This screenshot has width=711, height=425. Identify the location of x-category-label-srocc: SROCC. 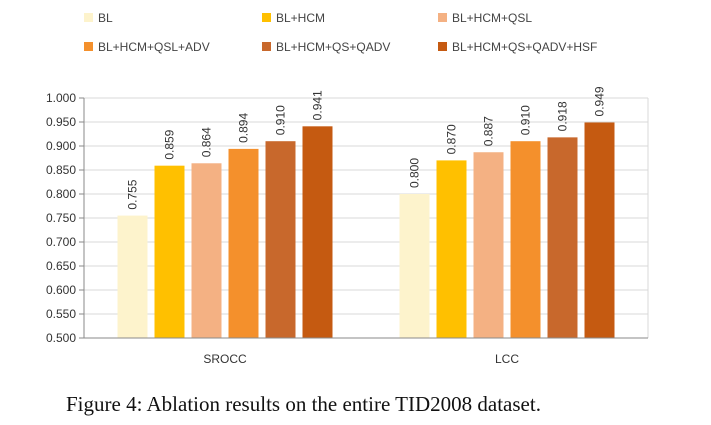
(225, 359).